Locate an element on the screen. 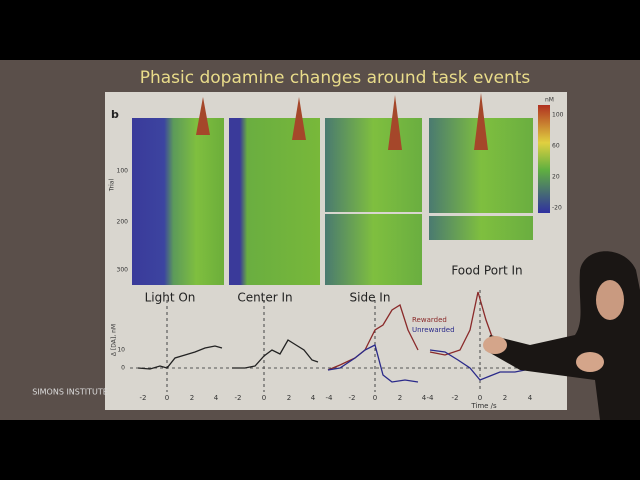 The image size is (640, 480). peaks is located at coordinates (342, 121).